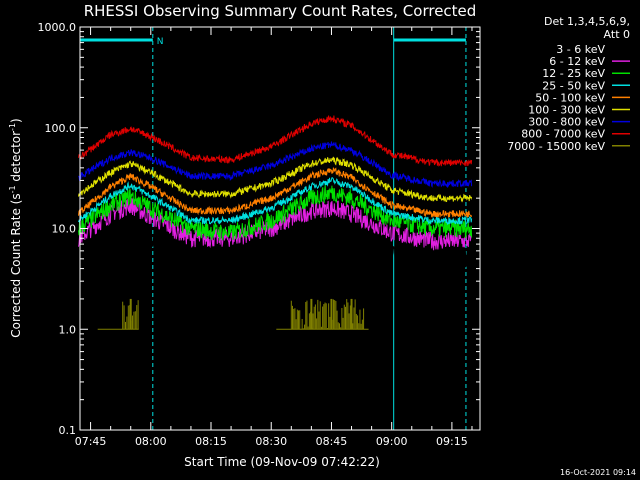 The image size is (640, 480). I want to click on legend-detectors: Det 1,3,4,5,6,9,, so click(587, 21).